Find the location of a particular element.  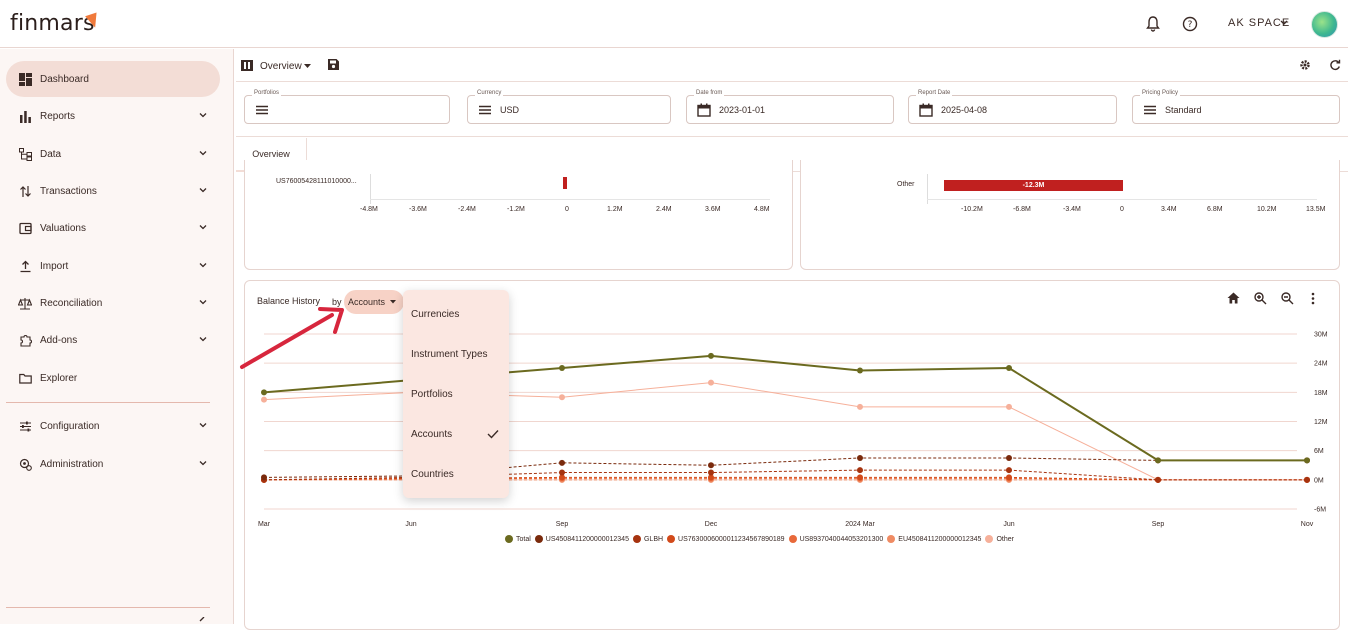

dropdown-option-currencies: Currencies is located at coordinates (435, 314).